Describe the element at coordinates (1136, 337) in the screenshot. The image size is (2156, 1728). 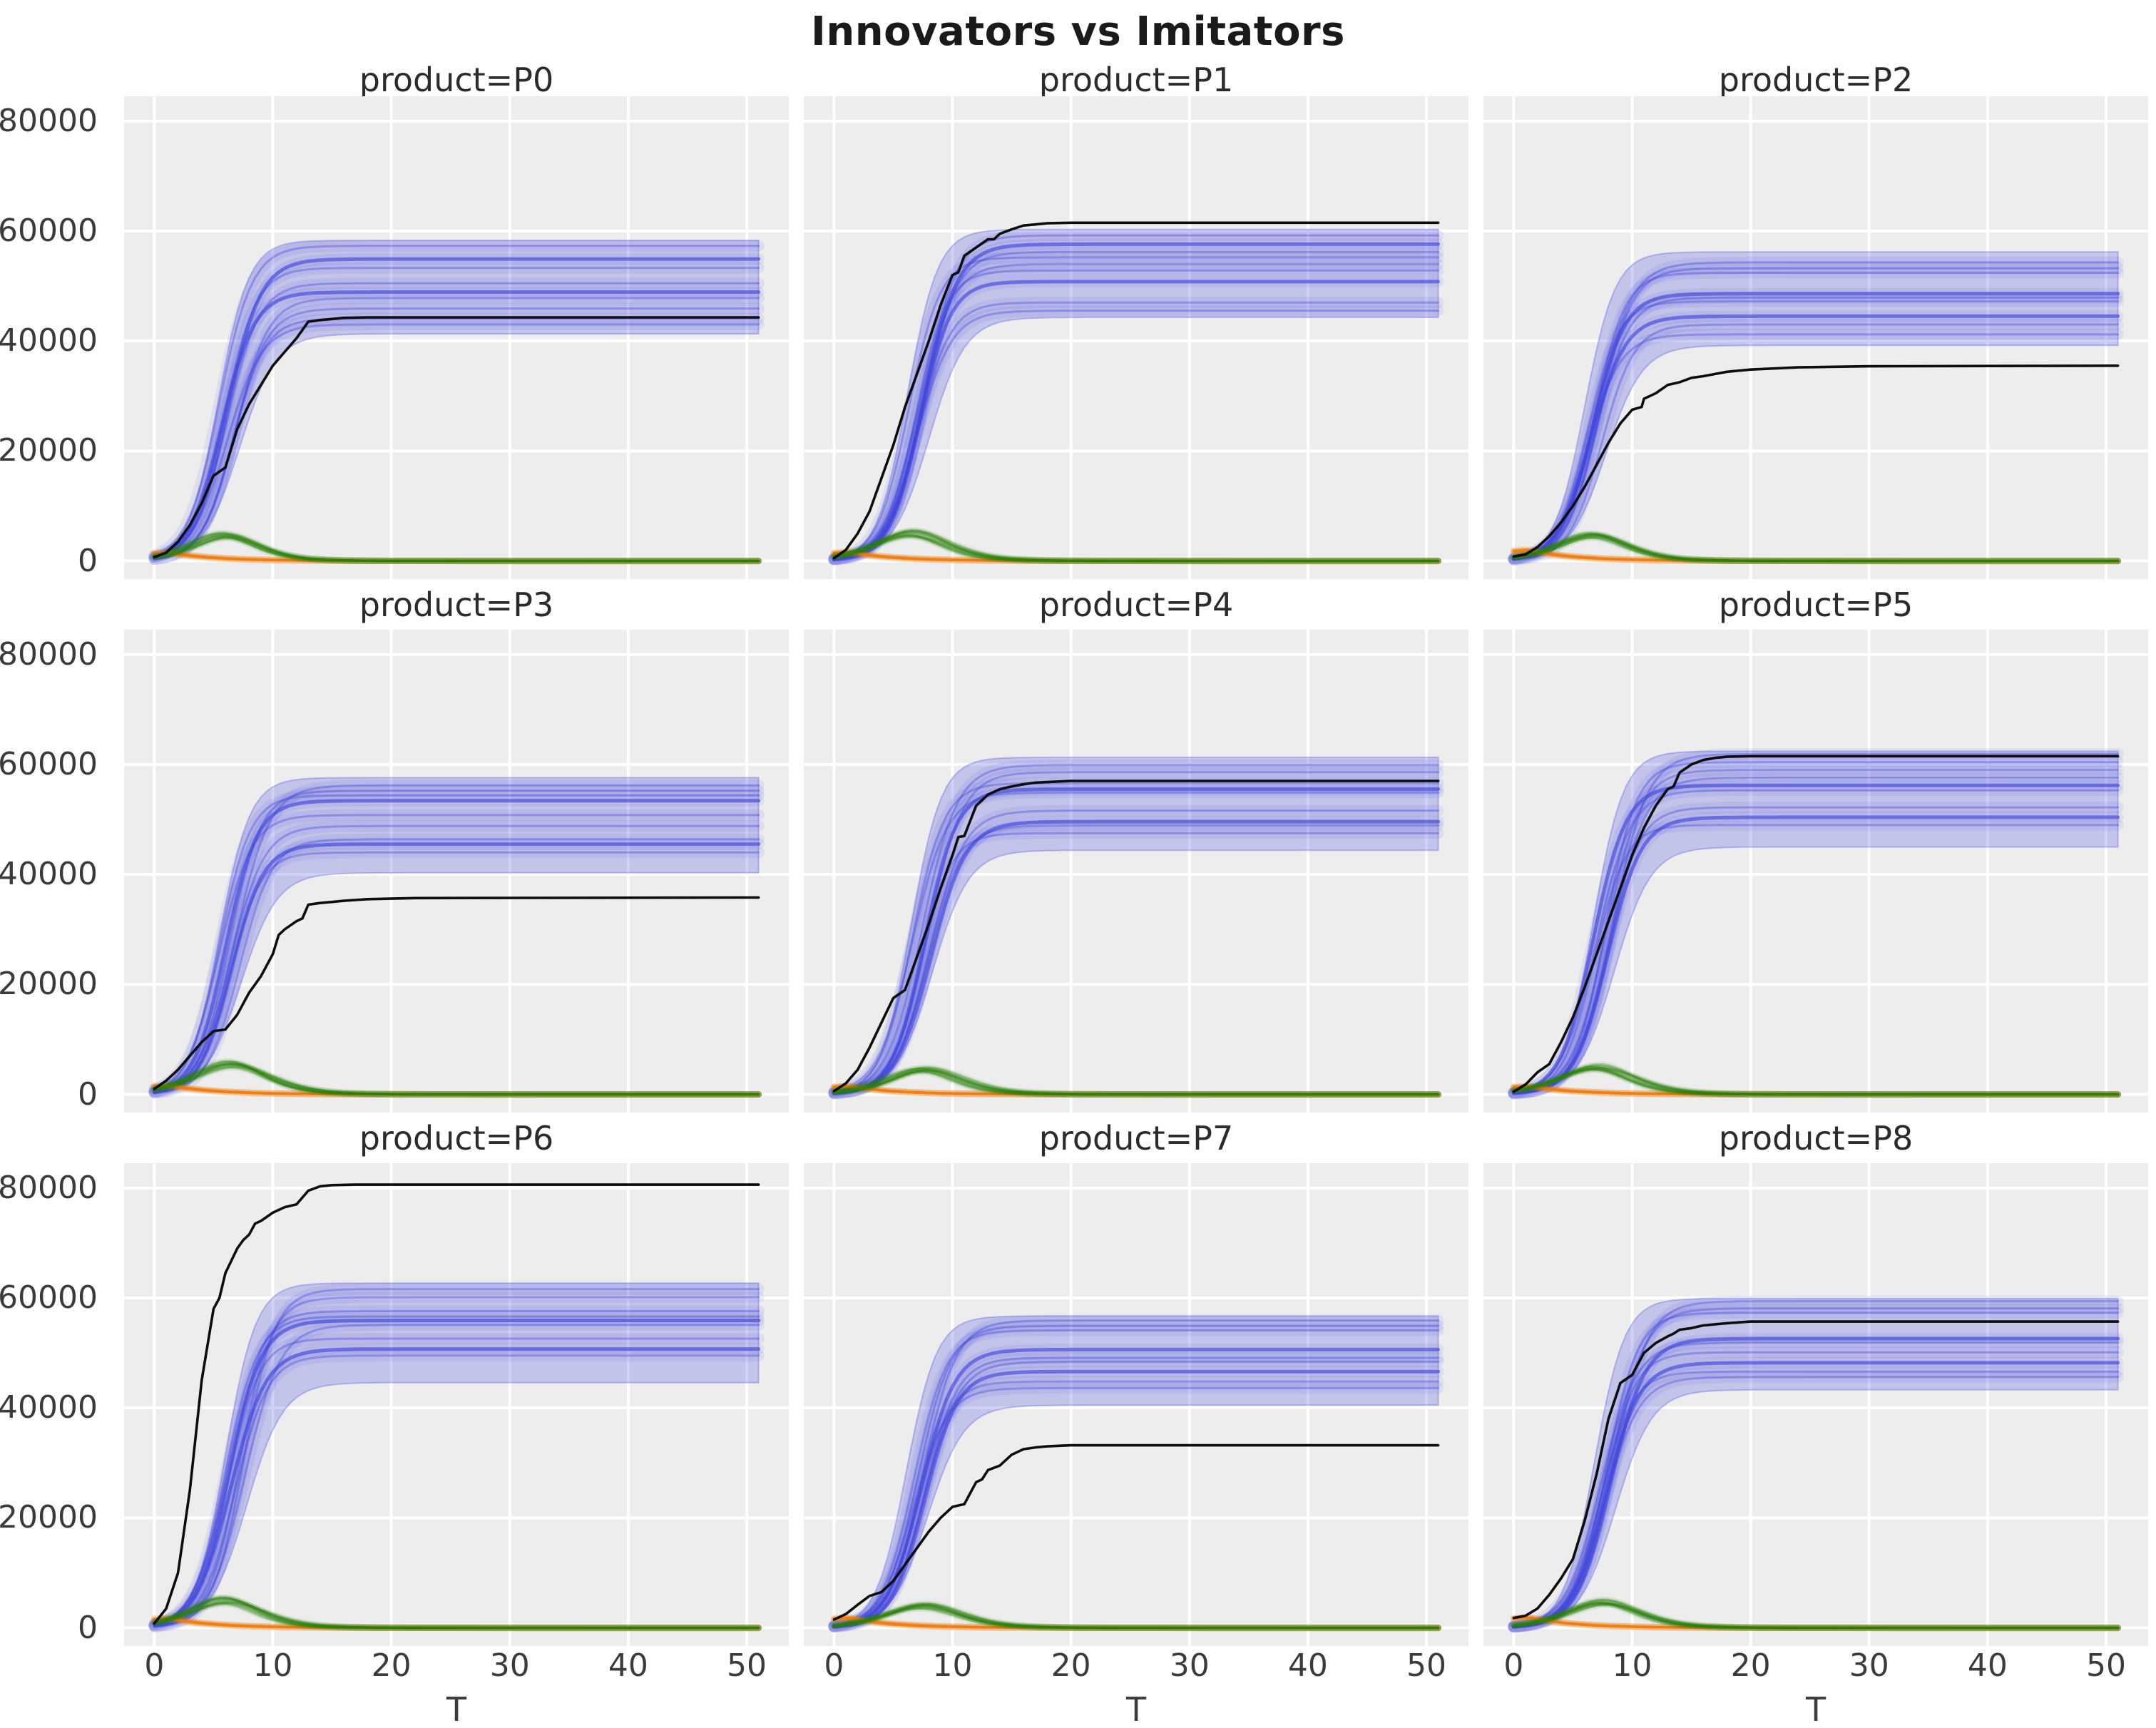
I see `plot-p1` at that location.